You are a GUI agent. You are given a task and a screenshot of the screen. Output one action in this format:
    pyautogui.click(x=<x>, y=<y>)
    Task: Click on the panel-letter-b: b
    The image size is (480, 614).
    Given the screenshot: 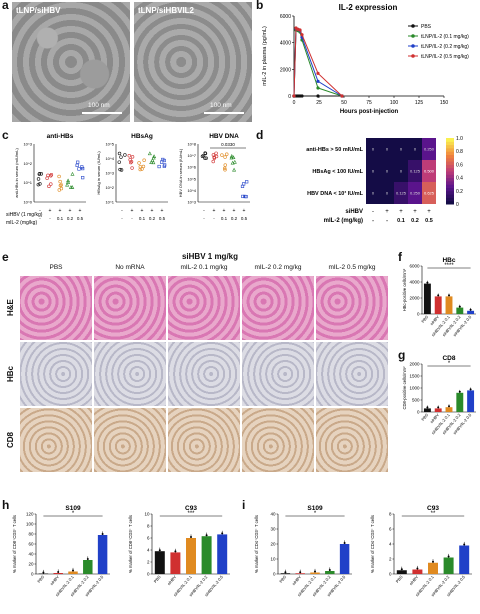 What is the action you would take?
    pyautogui.click(x=260, y=6)
    